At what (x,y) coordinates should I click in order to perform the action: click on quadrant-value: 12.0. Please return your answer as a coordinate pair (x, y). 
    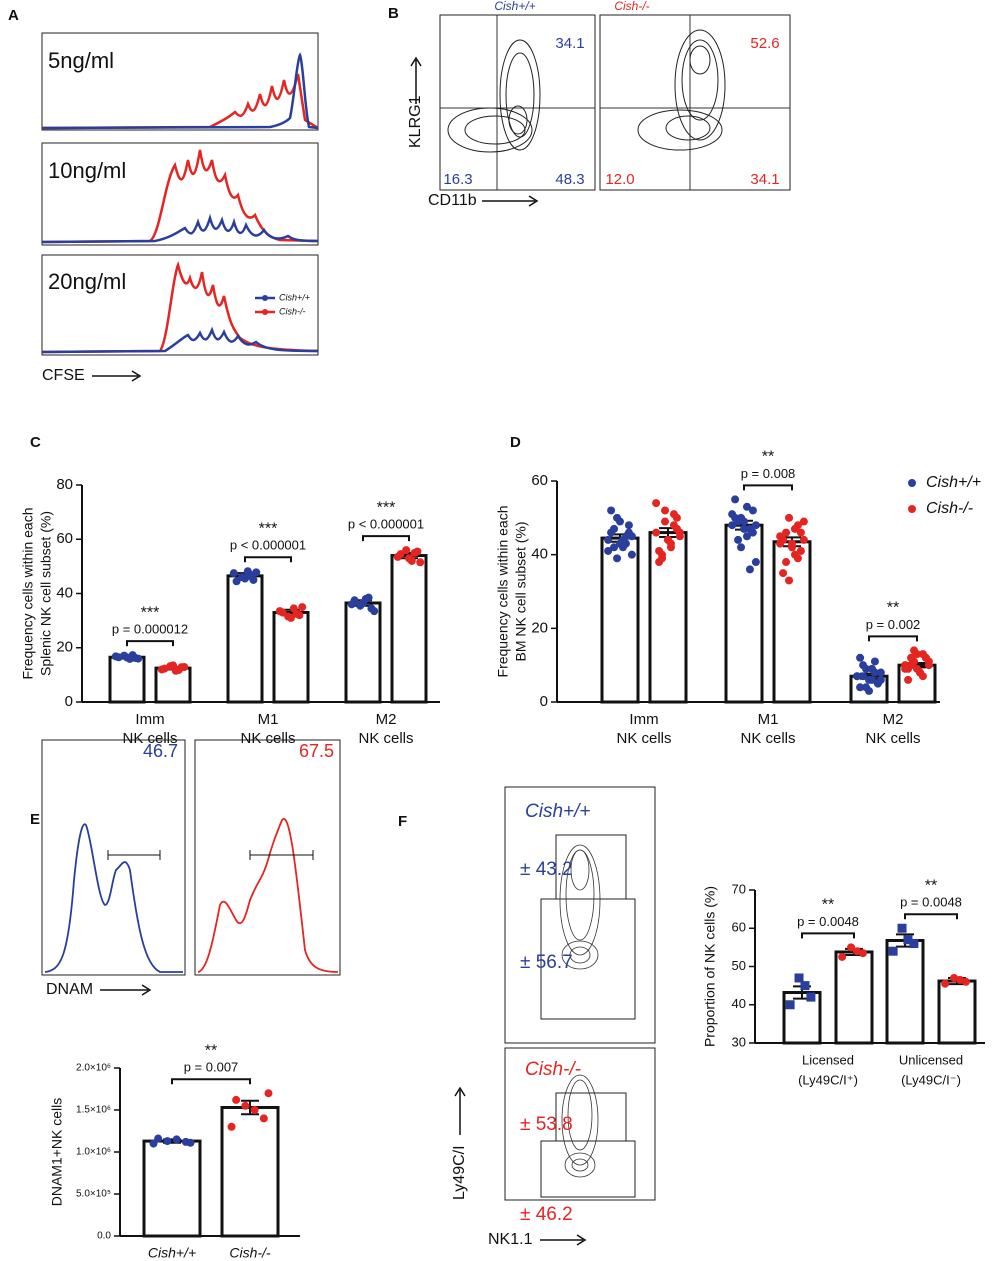
    Looking at the image, I should click on (619, 179).